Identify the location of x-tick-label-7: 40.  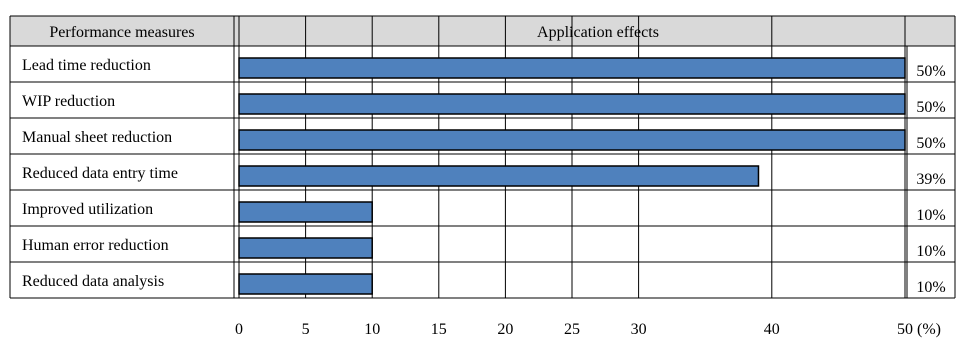
(772, 329).